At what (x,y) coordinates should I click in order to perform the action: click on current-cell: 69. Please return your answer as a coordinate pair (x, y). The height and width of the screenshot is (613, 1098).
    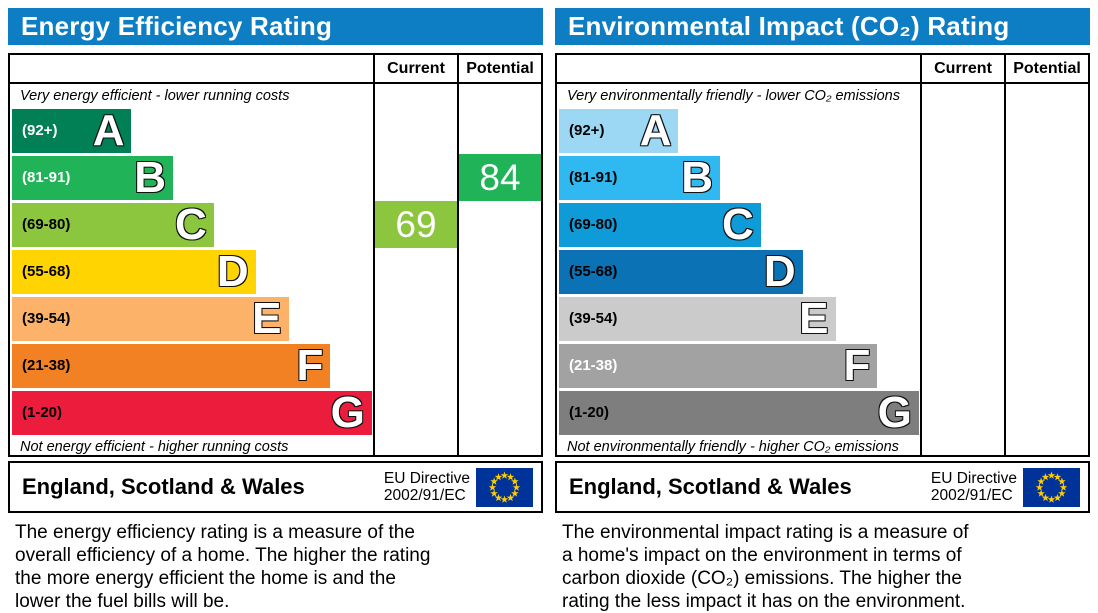
    Looking at the image, I should click on (415, 224).